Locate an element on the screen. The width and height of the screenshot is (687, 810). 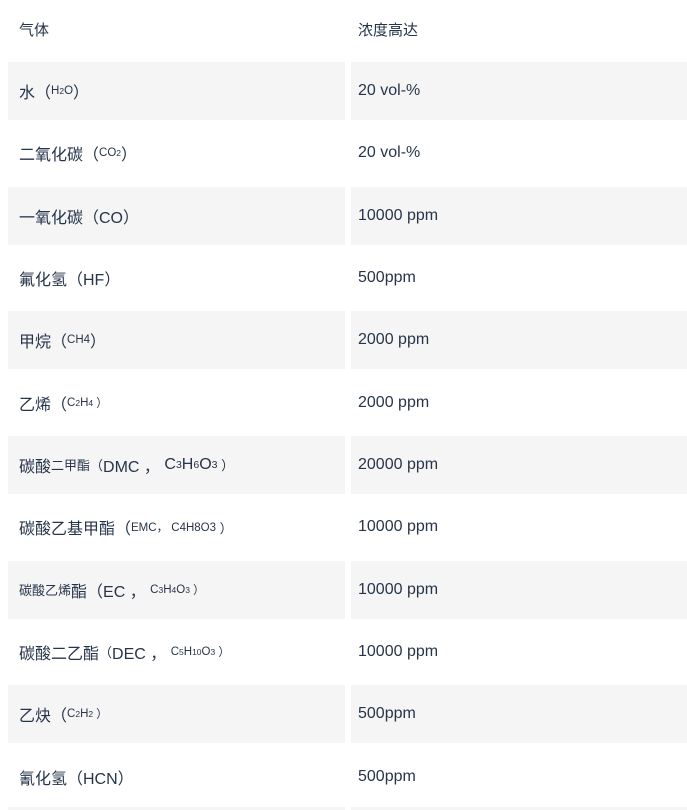
gas-name-segment: CH4 is located at coordinates (79, 340).